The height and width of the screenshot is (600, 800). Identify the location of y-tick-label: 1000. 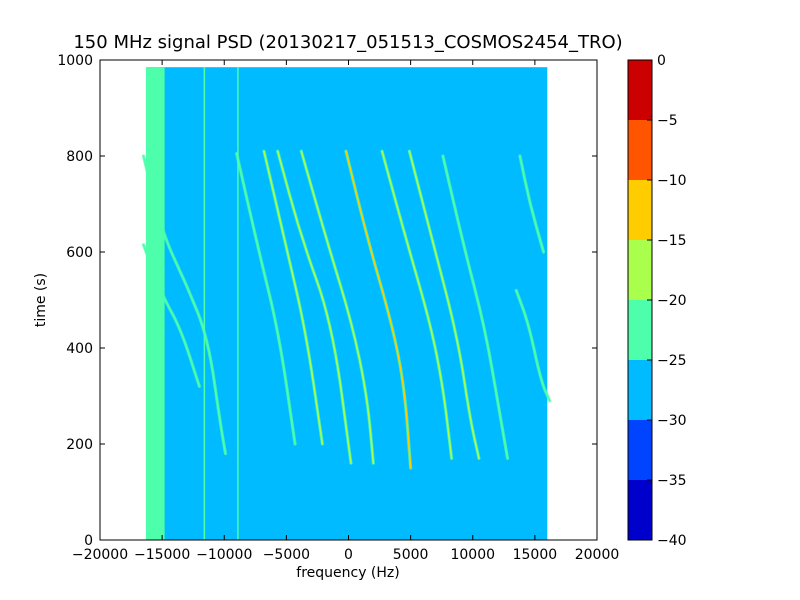
(75, 61).